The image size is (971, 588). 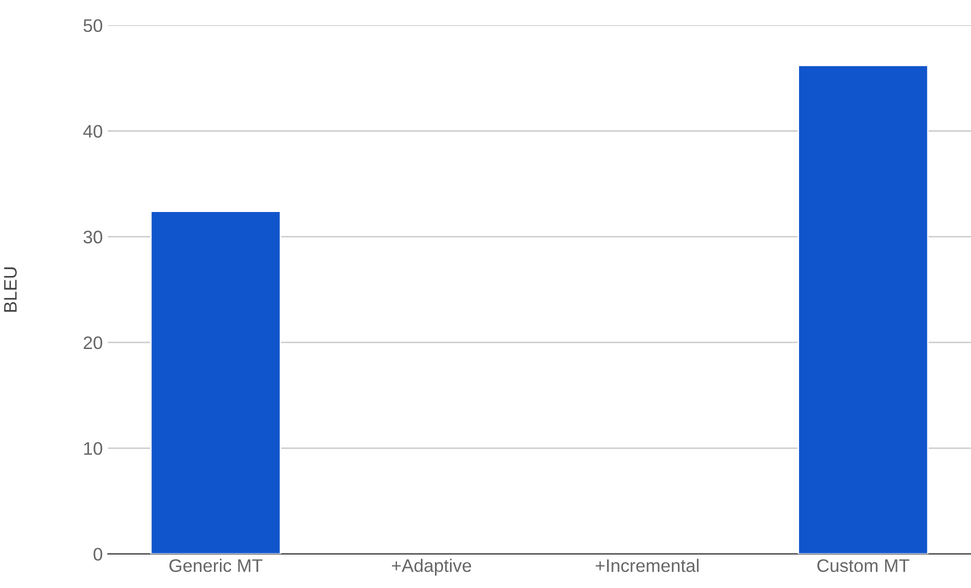 What do you see at coordinates (93, 237) in the screenshot?
I see `y-tick-label: 30` at bounding box center [93, 237].